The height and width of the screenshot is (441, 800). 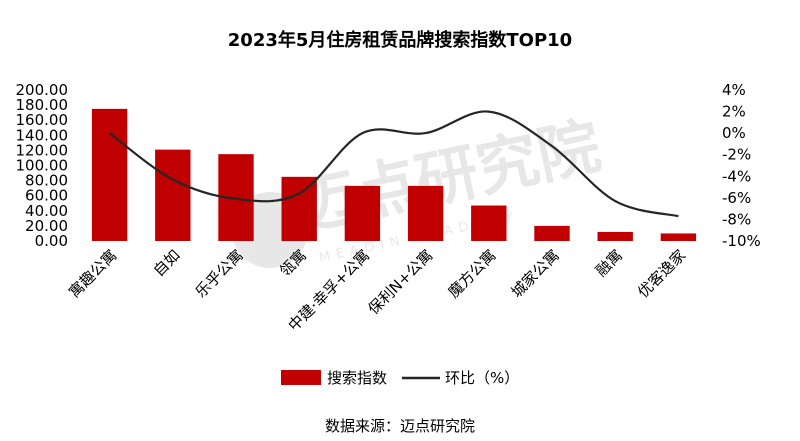 What do you see at coordinates (167, 263) in the screenshot?
I see `category-label: 自如` at bounding box center [167, 263].